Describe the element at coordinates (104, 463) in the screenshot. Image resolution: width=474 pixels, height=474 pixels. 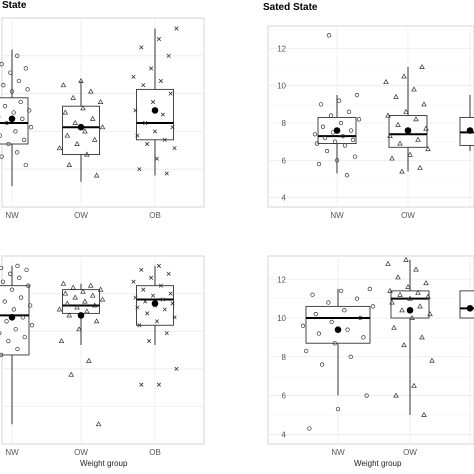
I see `x-axis-label-bottom-left: Weight group` at that location.